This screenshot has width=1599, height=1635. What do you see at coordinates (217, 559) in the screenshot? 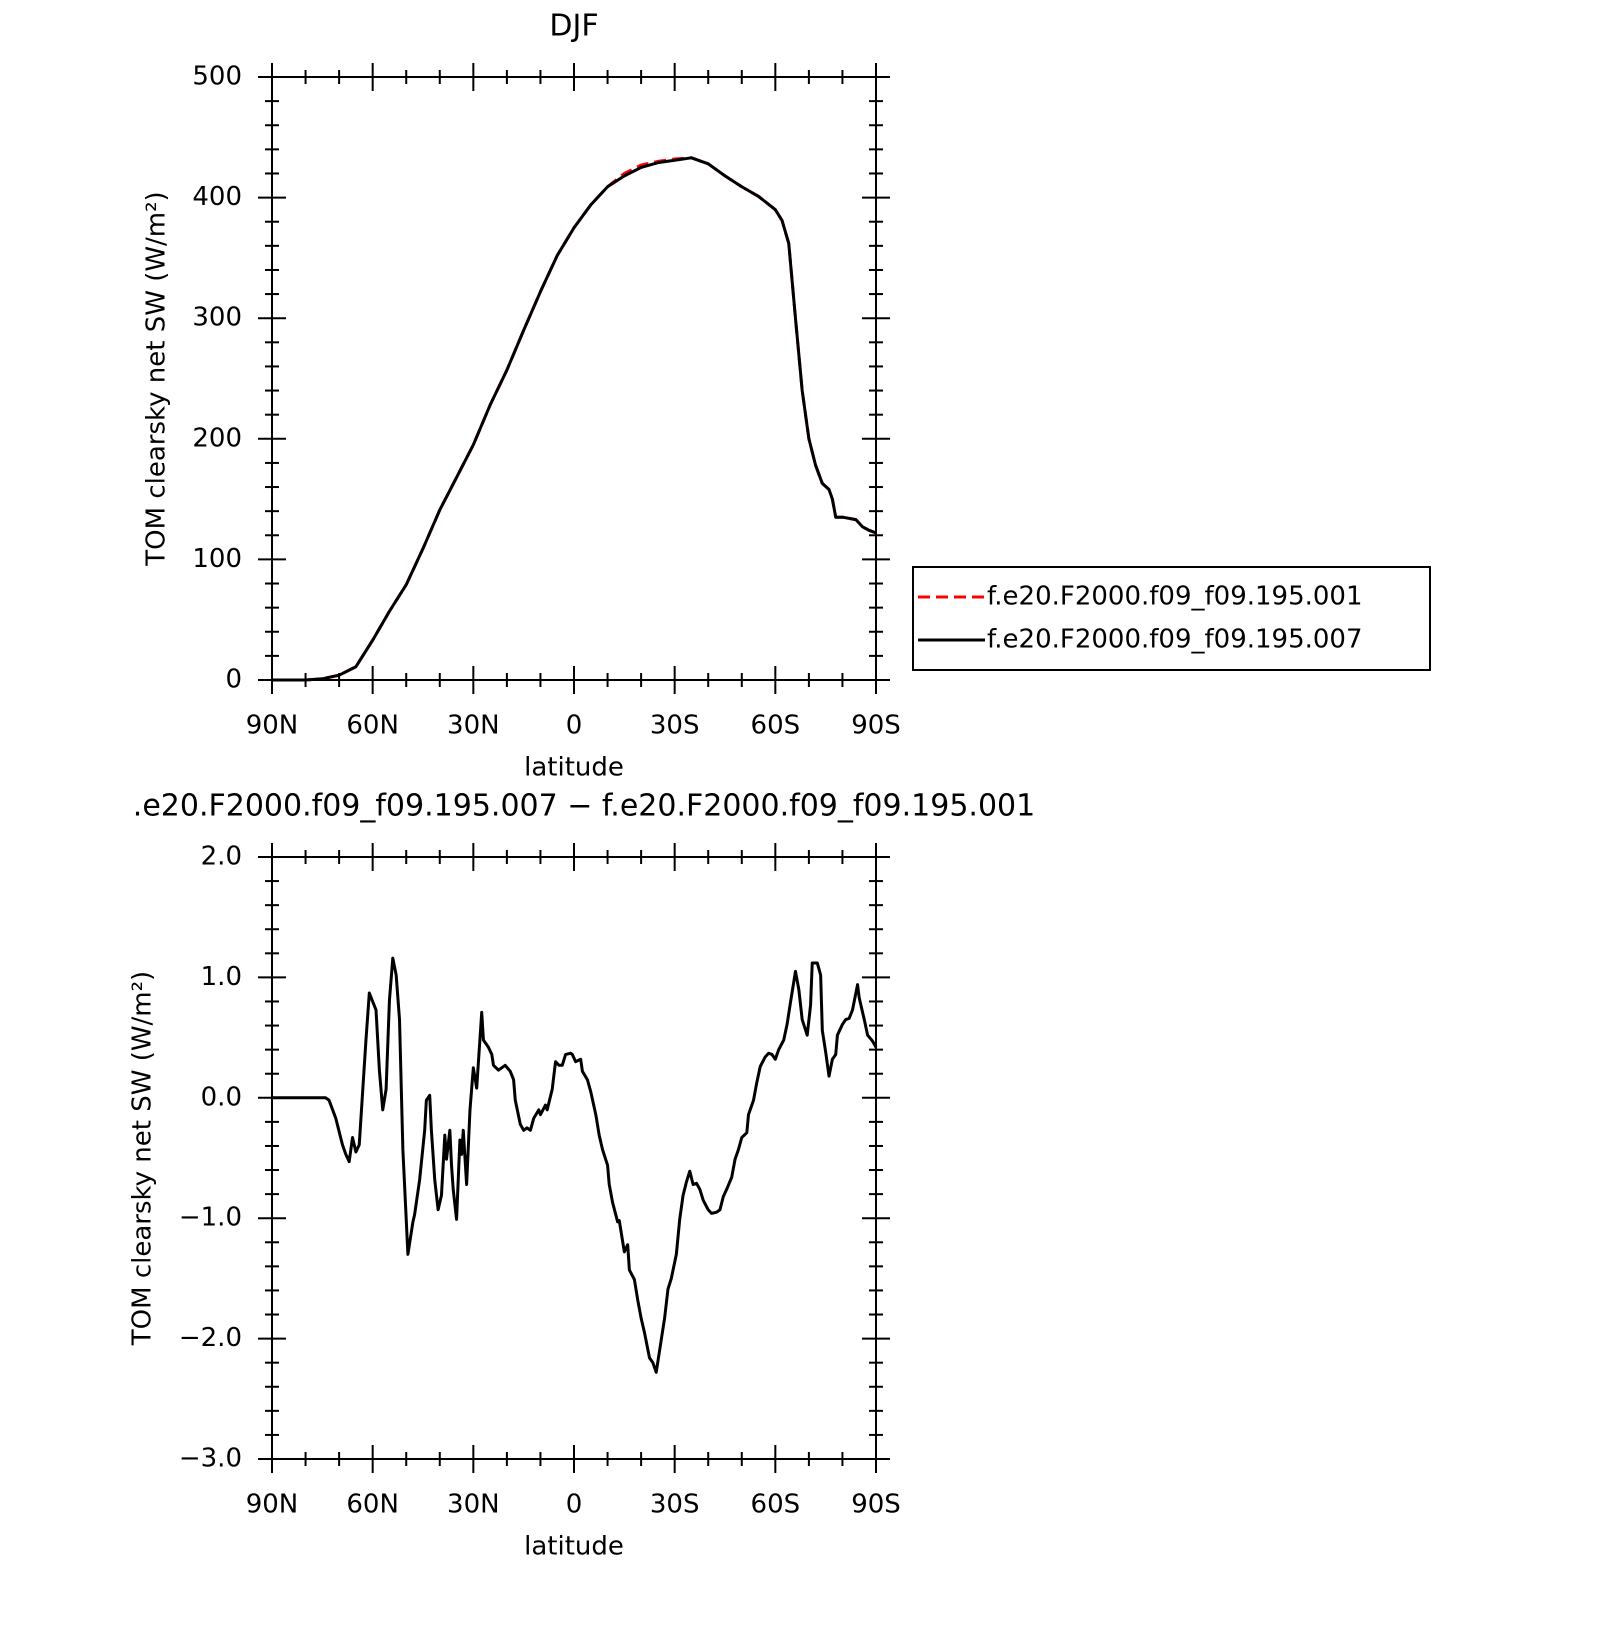
I see `y-tick-label: 100` at bounding box center [217, 559].